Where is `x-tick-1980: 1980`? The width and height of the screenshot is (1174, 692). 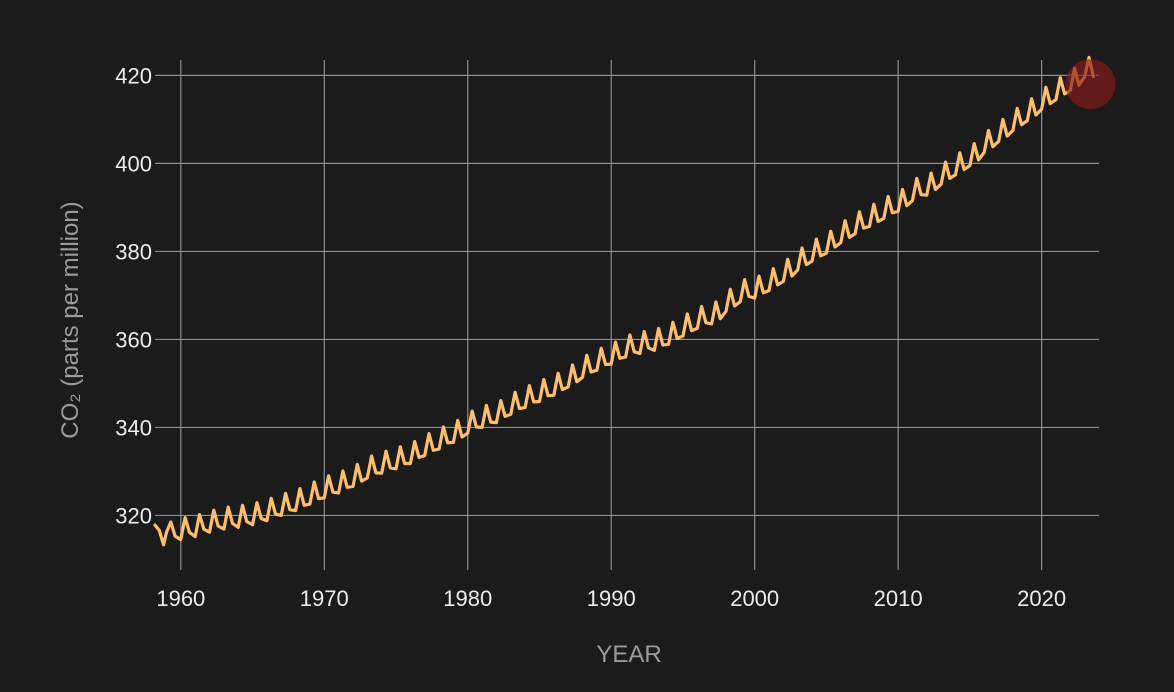
x-tick-1980: 1980 is located at coordinates (467, 598).